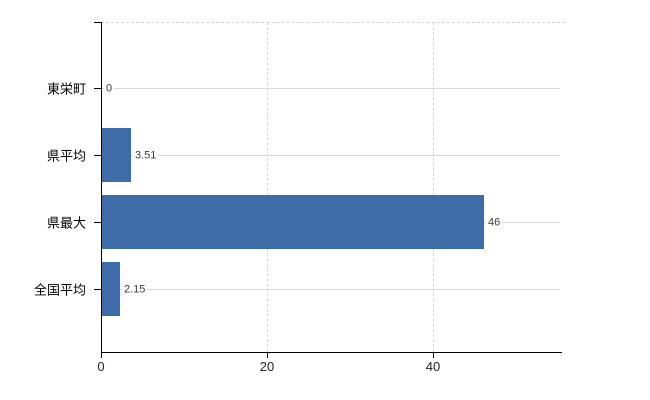 The width and height of the screenshot is (650, 400). What do you see at coordinates (109, 89) in the screenshot?
I see `bar-value-label: 0` at bounding box center [109, 89].